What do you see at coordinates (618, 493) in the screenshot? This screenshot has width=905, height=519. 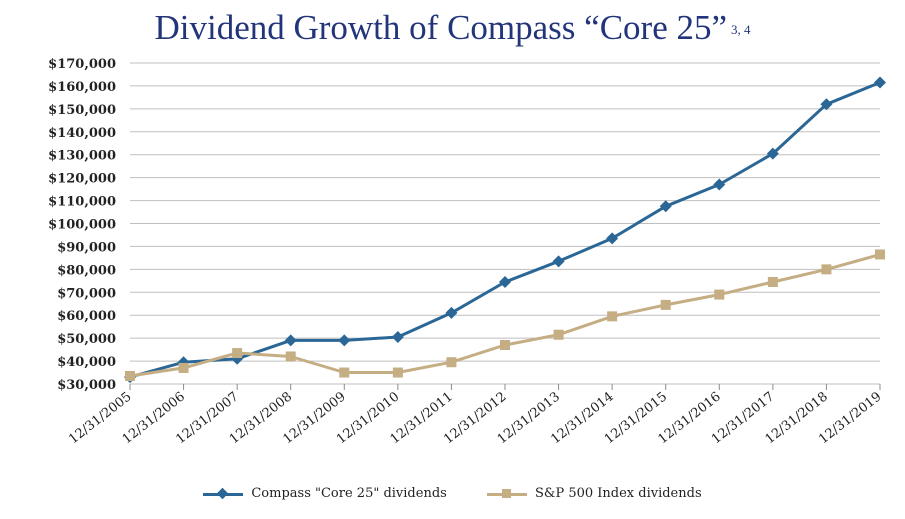 I see `legend-label-sp500: S&P 500 Index dividends` at bounding box center [618, 493].